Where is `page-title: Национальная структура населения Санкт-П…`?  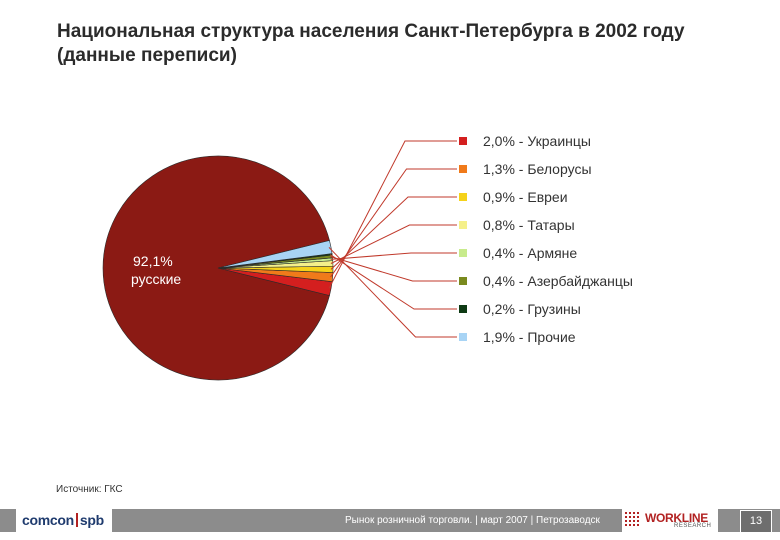
page-title: Национальная структура населения Санкт-П… is located at coordinates (371, 43).